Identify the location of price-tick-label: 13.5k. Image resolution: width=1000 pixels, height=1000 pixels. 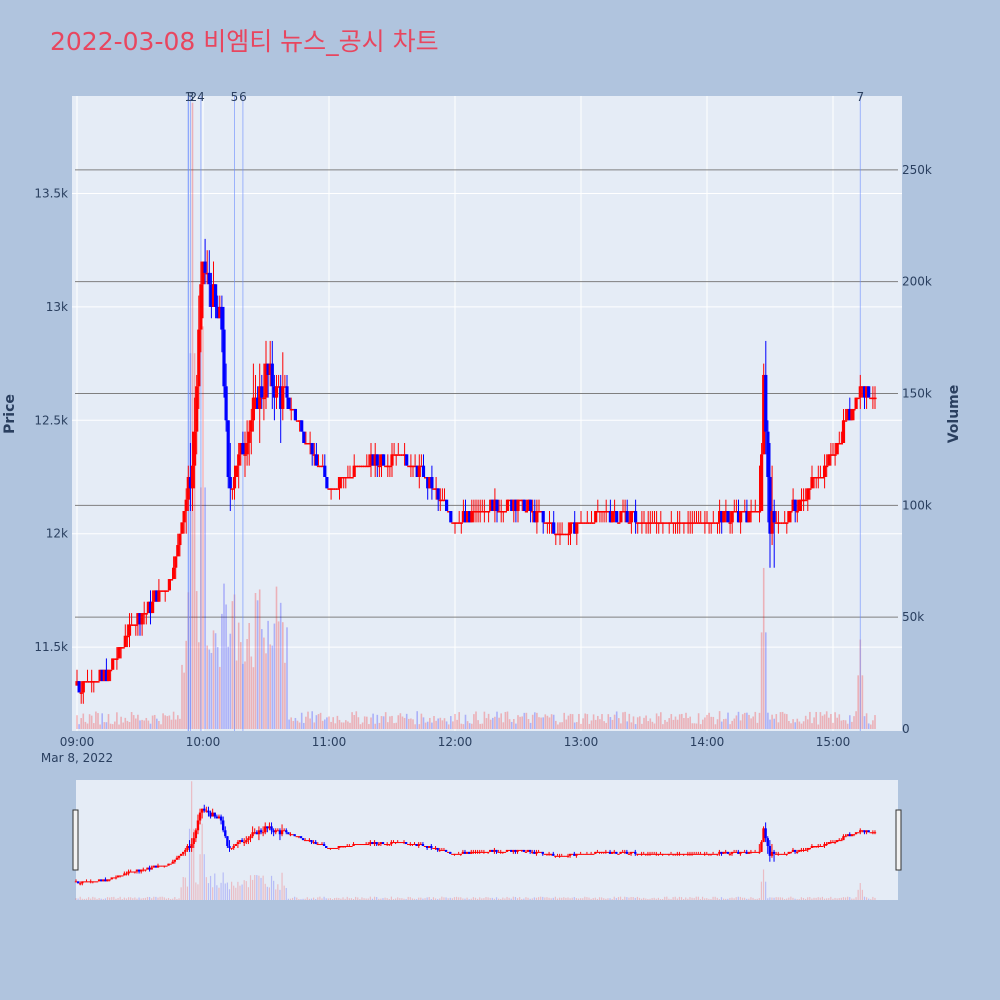
(51, 194).